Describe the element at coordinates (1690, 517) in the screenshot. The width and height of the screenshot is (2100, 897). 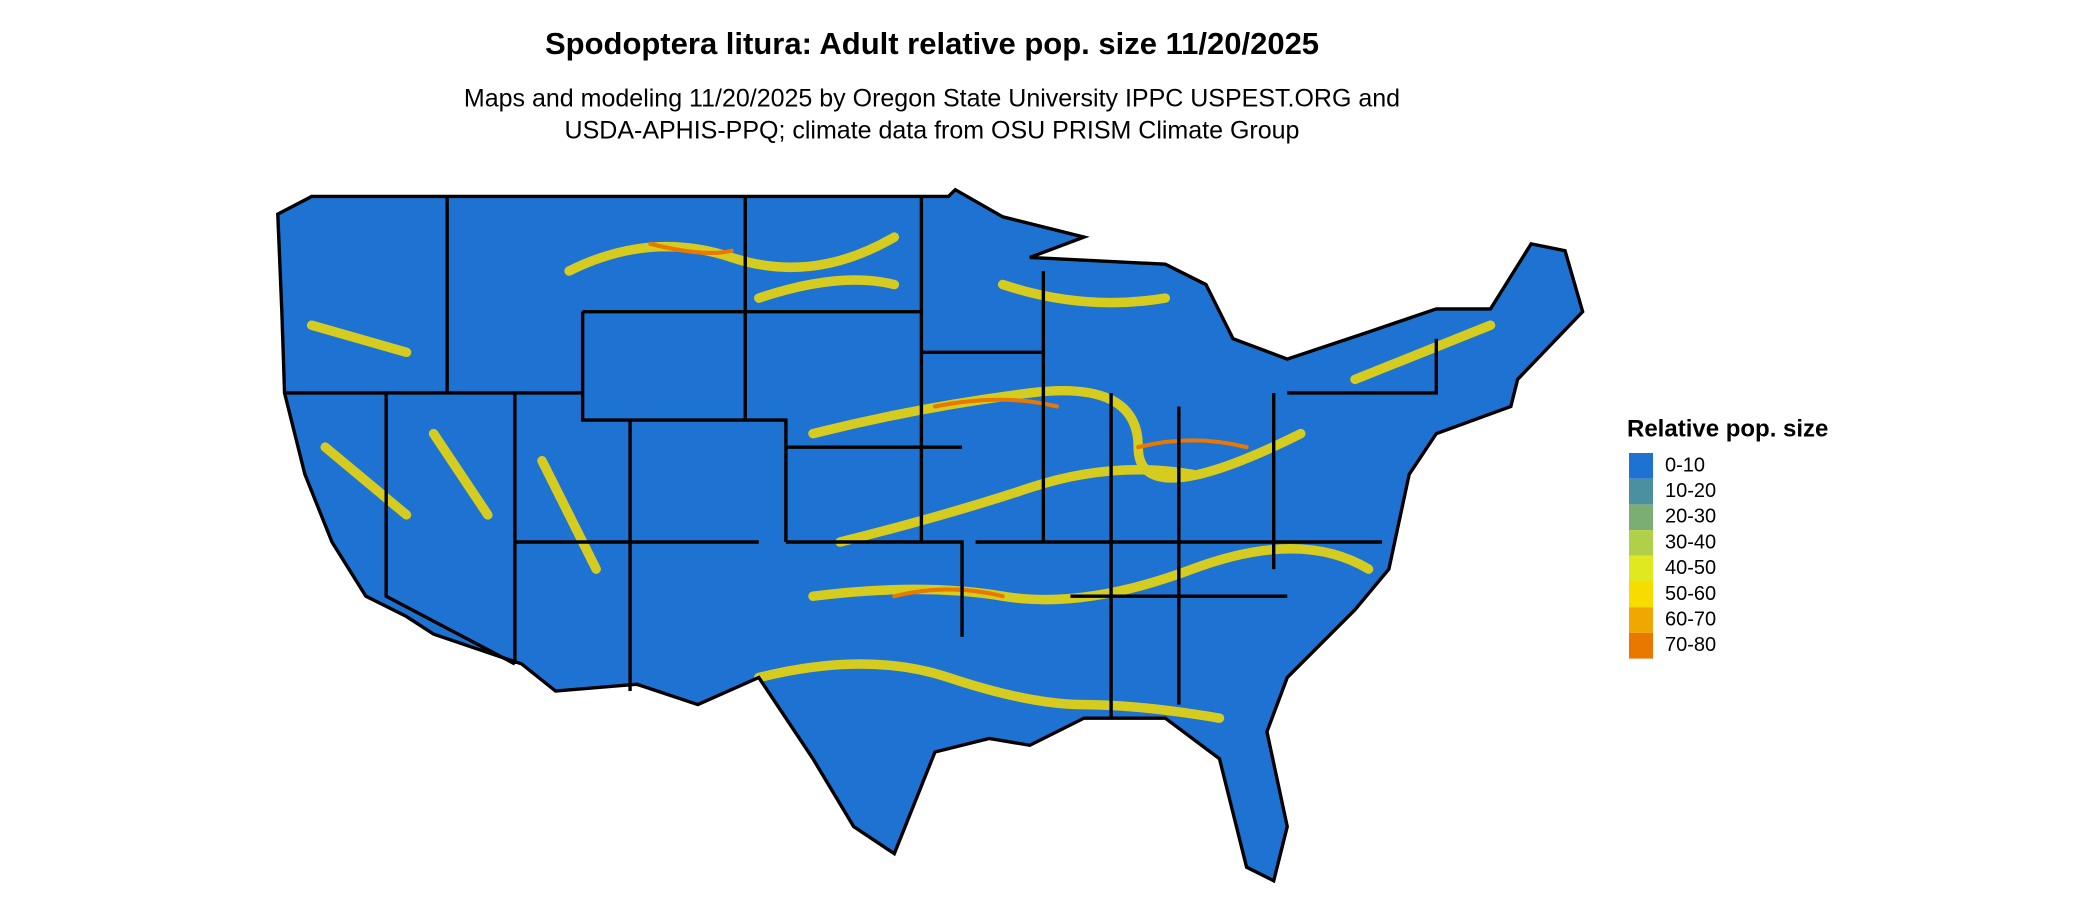
I see `legend-label: 20-30` at that location.